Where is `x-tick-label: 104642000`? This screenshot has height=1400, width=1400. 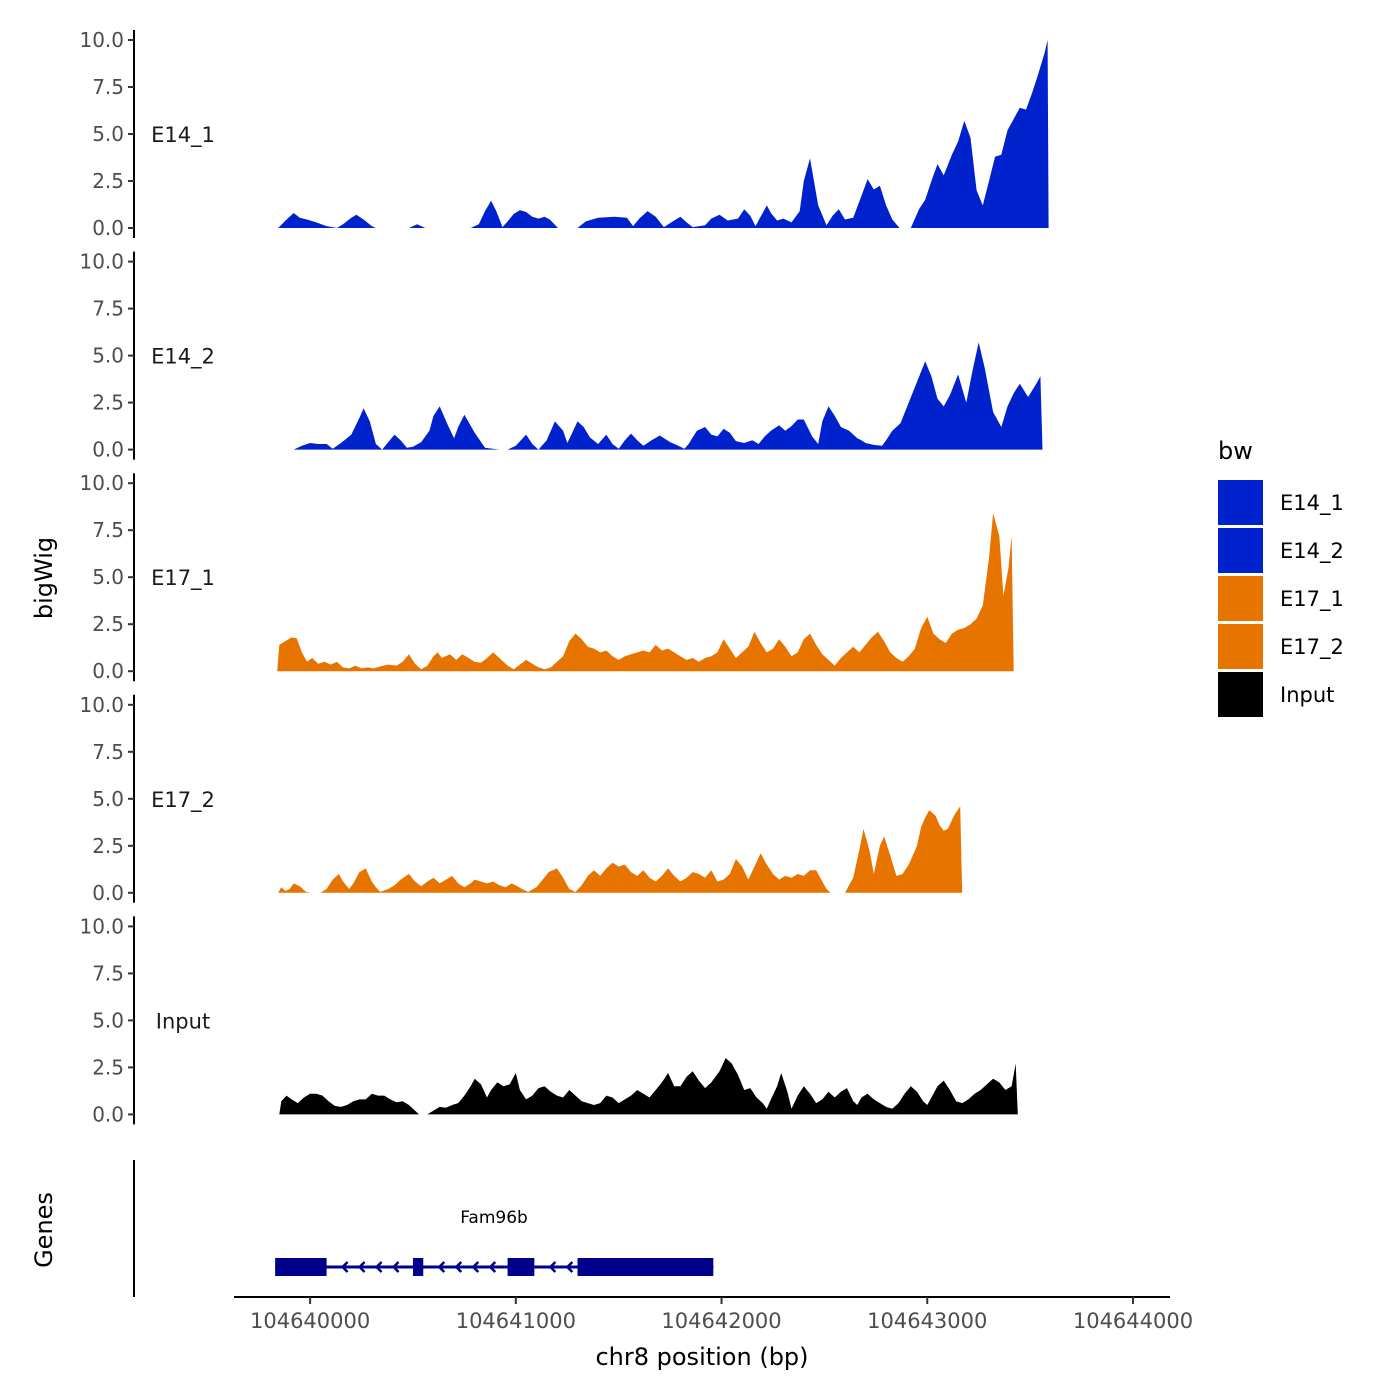 x-tick-label: 104642000 is located at coordinates (721, 1321).